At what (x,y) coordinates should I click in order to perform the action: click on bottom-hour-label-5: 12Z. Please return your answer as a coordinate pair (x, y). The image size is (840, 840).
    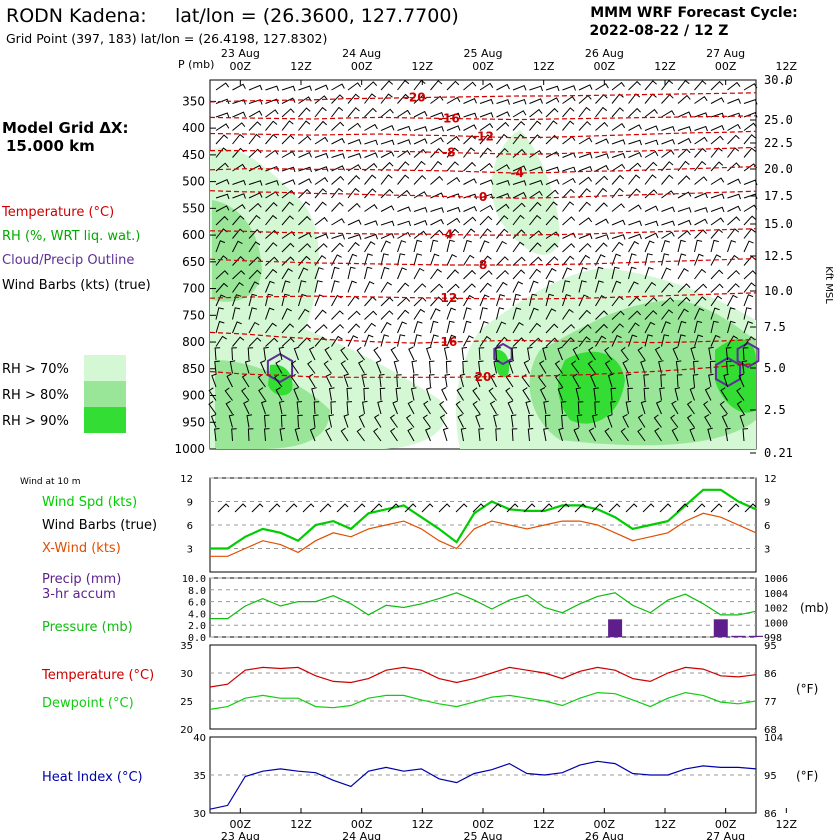
    Looking at the image, I should click on (544, 824).